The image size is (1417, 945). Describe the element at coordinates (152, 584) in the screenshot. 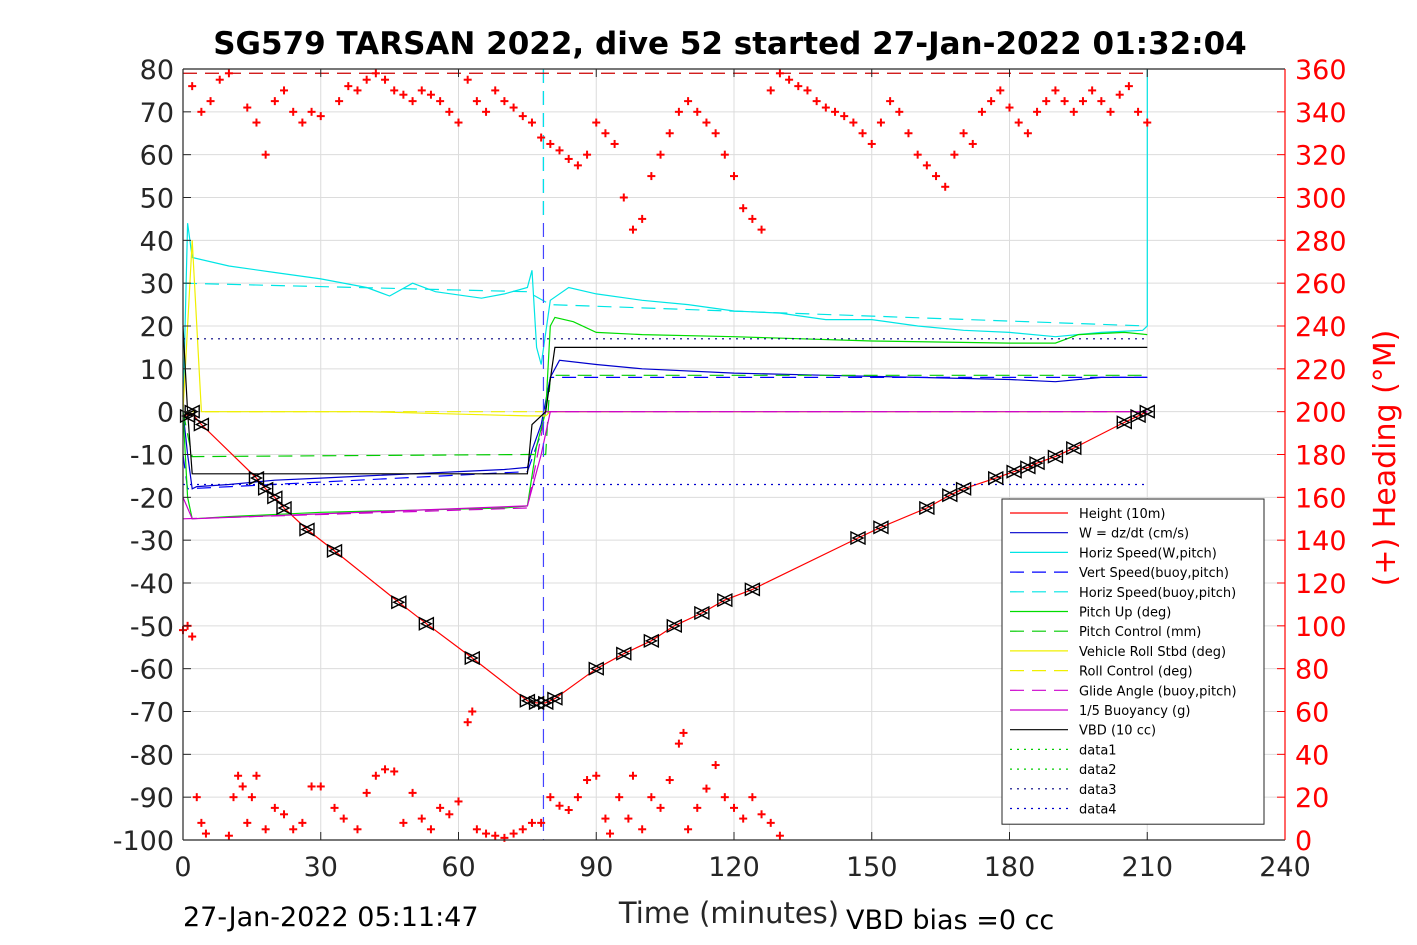

I see `y-tick-label-left: -40` at that location.